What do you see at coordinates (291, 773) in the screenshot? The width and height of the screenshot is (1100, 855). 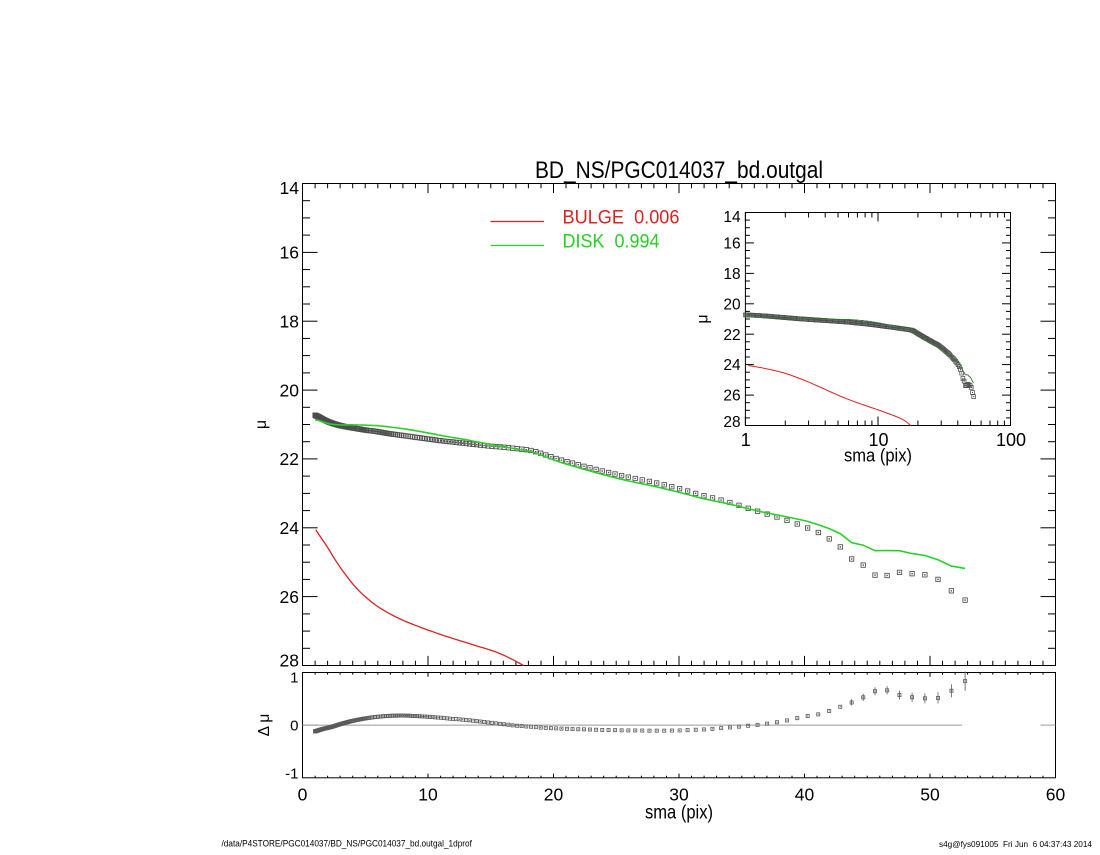 I see `svg-text: -1` at bounding box center [291, 773].